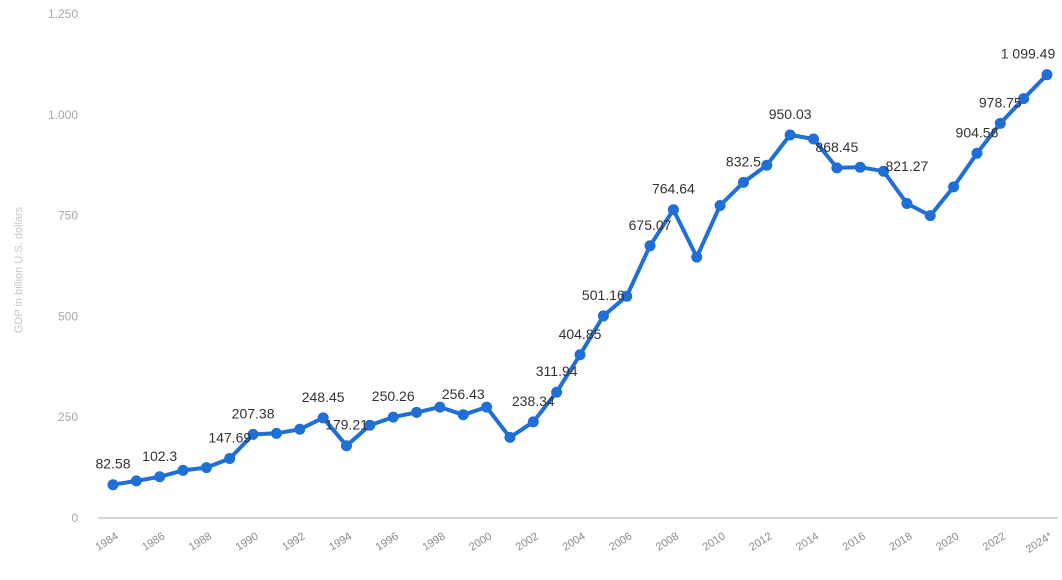  What do you see at coordinates (620, 541) in the screenshot?
I see `x-tick-label: 2006` at bounding box center [620, 541].